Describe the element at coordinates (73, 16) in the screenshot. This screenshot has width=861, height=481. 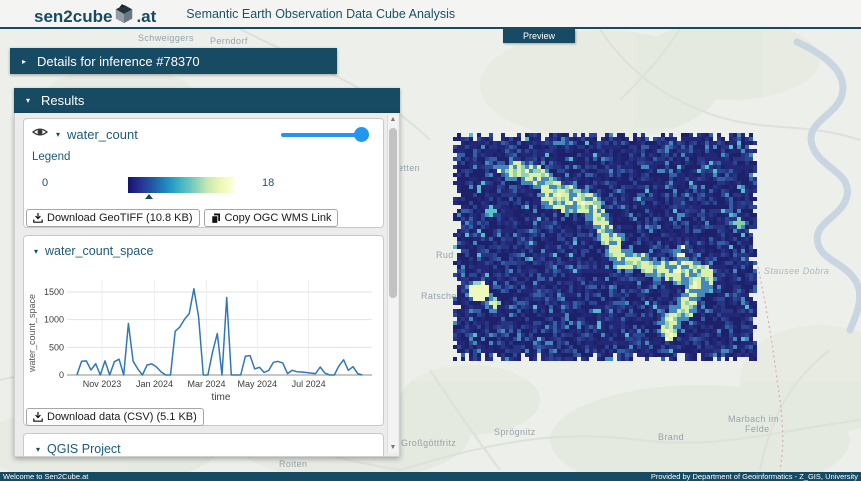
I see `logo-text: sen2cube` at that location.